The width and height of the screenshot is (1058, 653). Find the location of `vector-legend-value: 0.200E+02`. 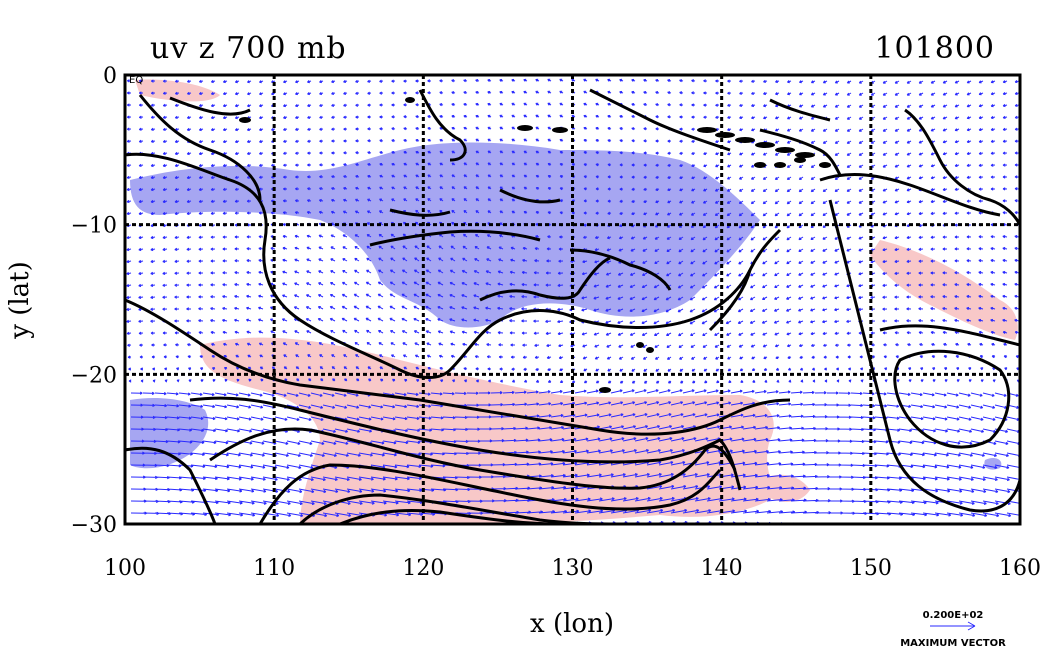

vector-legend-value: 0.200E+02 is located at coordinates (953, 615).